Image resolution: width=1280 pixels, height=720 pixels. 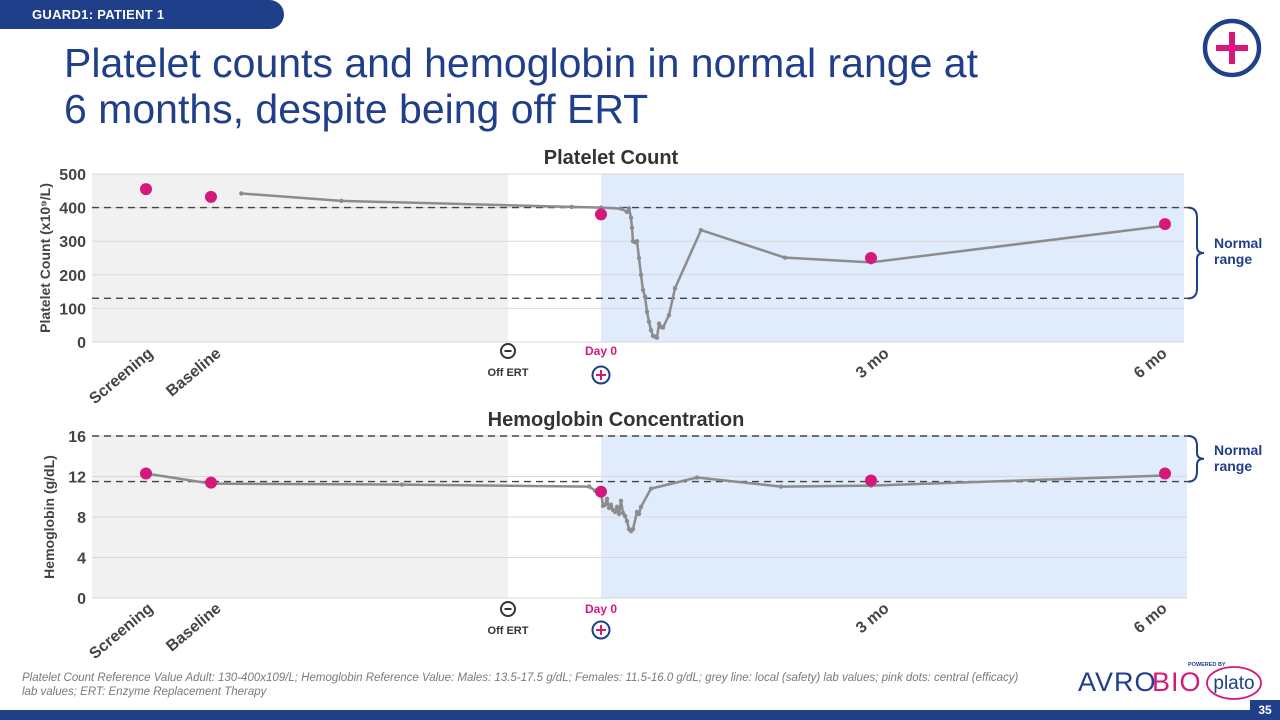 What do you see at coordinates (45, 258) in the screenshot?
I see `y-axis-label: Platelet Count (x10⁹/L)` at bounding box center [45, 258].